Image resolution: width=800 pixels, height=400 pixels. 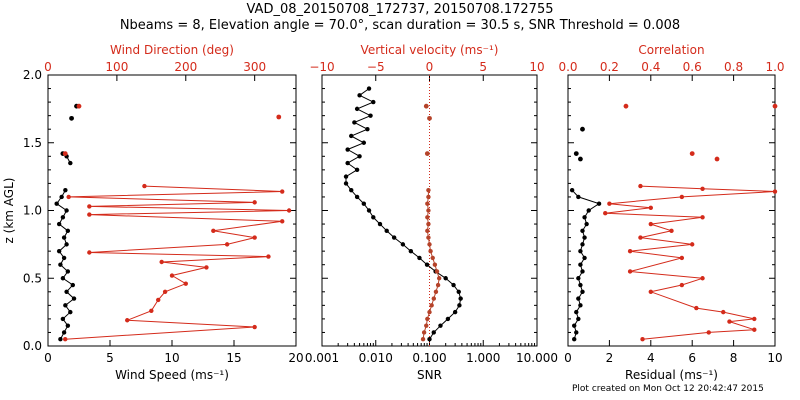 I want to click on x-tick-label: 20, so click(x=295, y=358).